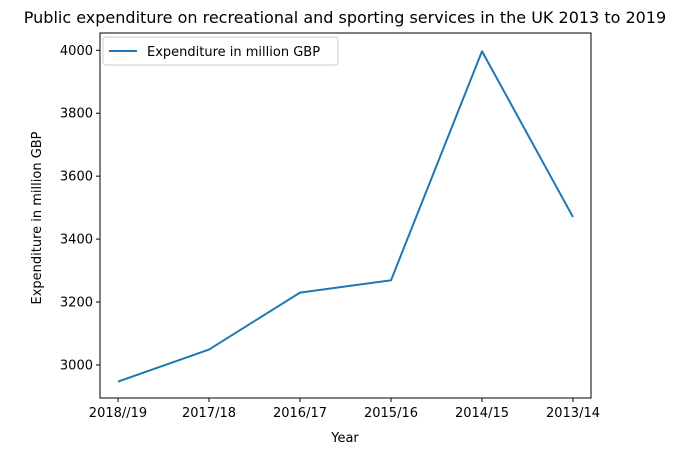 This screenshot has height=455, width=686. What do you see at coordinates (80, 209) in the screenshot?
I see `y-axis: 3000 3200 3400 3600 3800 4000` at bounding box center [80, 209].